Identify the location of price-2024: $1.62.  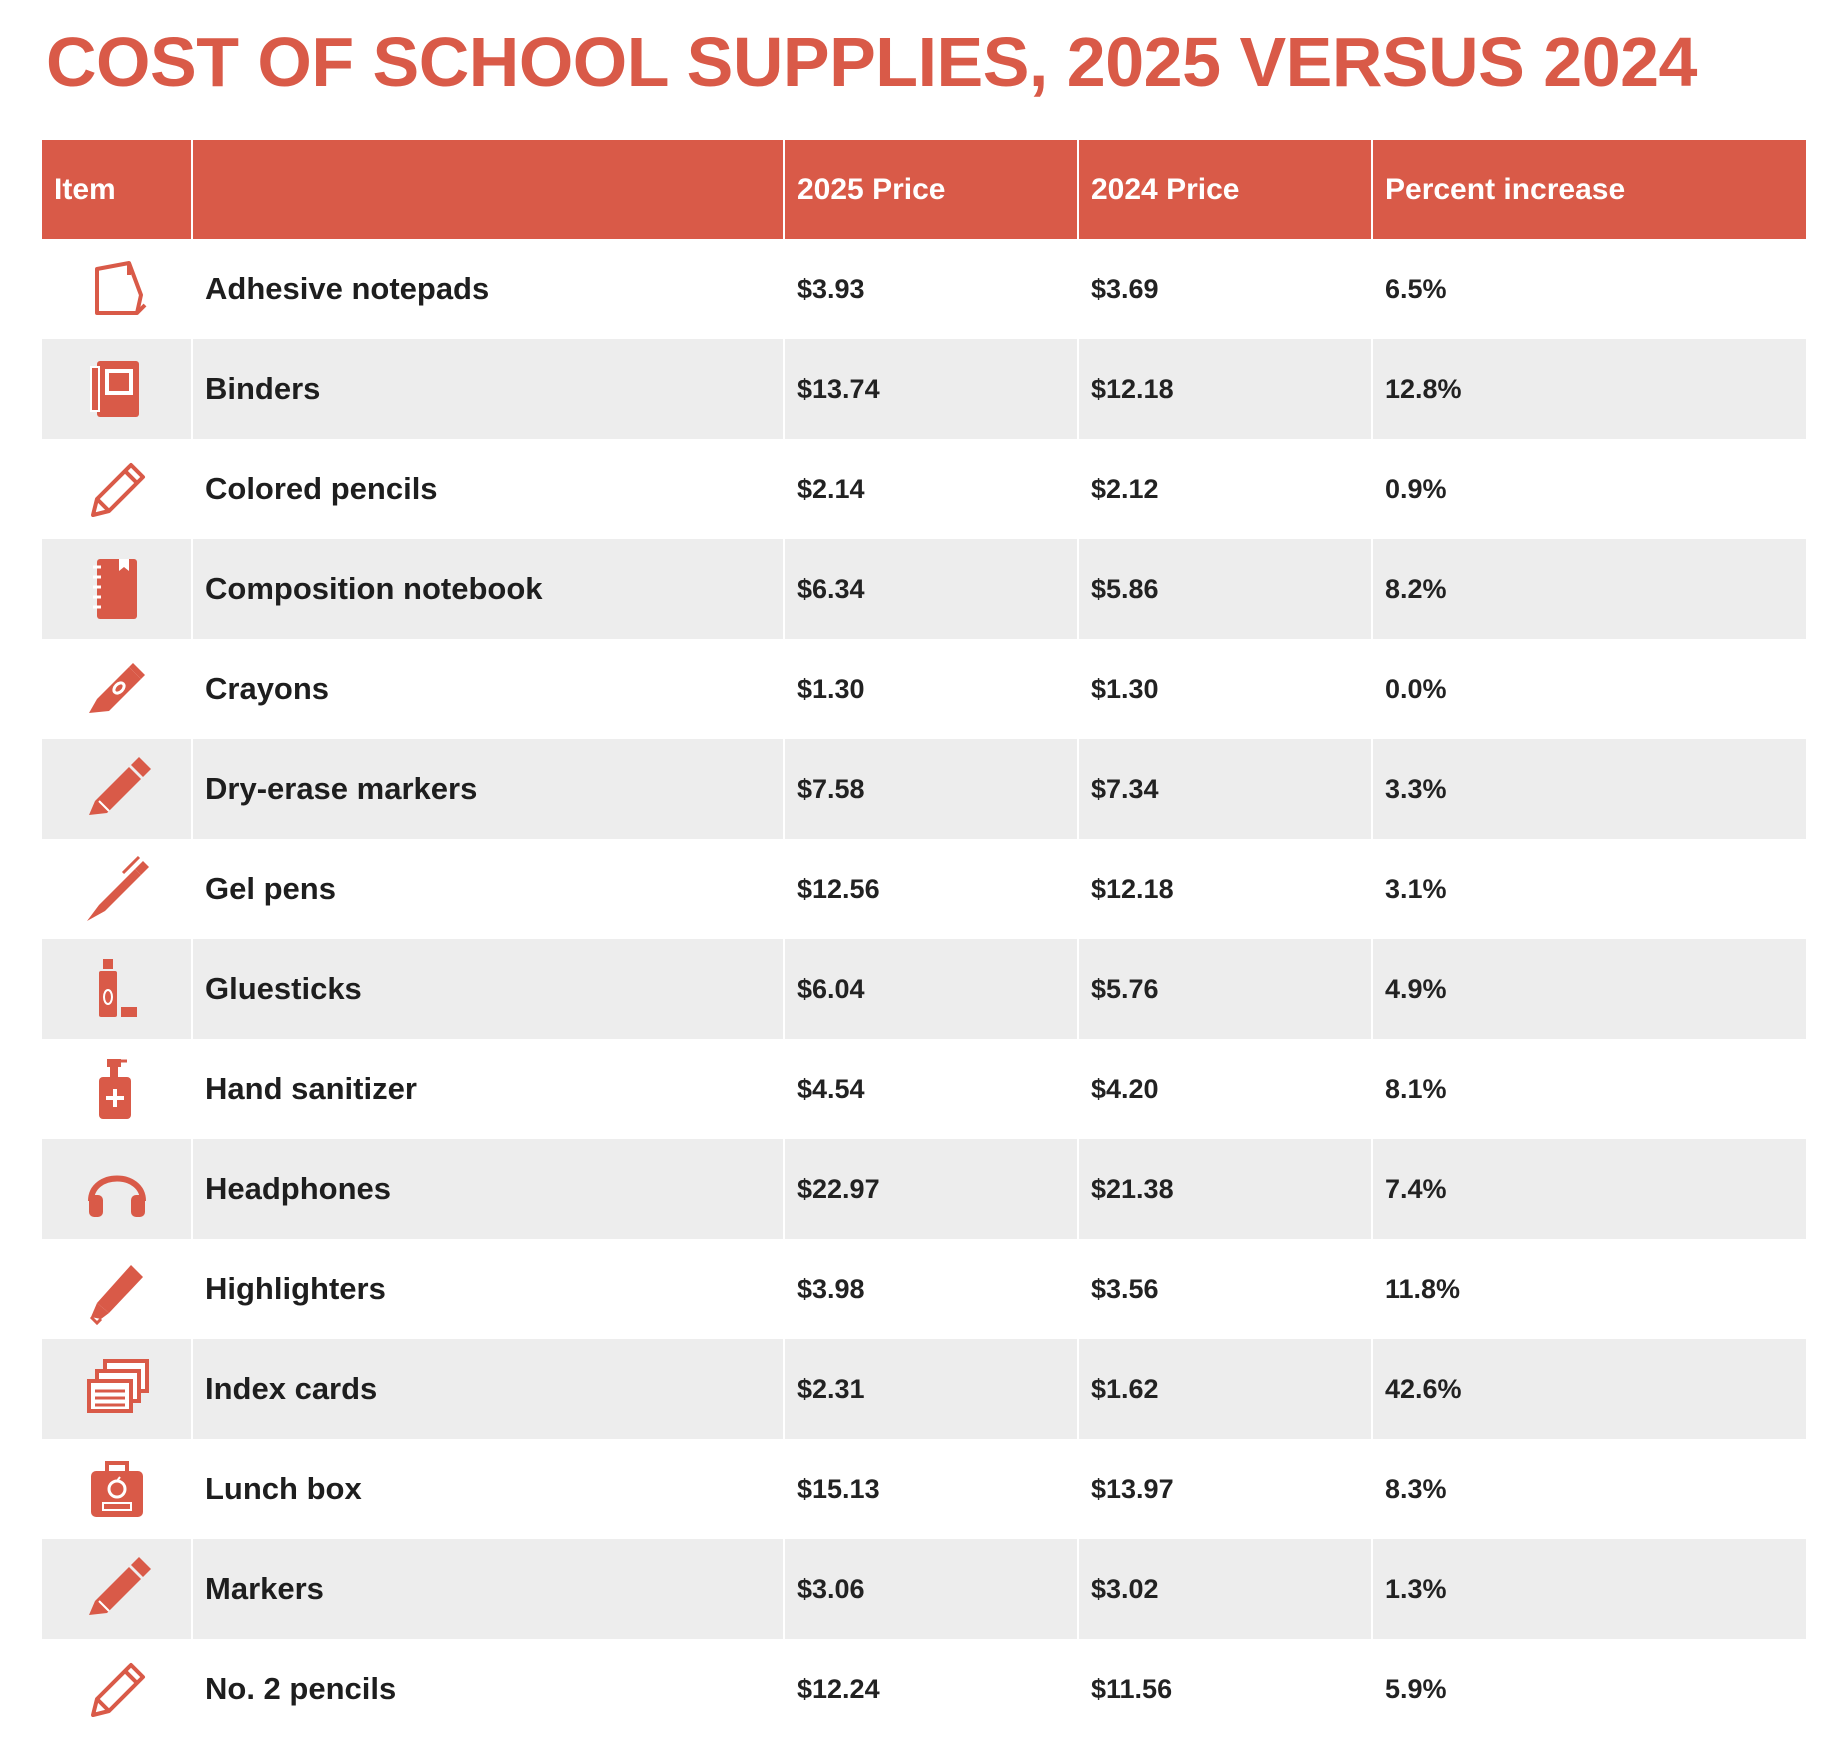
(1224, 1389).